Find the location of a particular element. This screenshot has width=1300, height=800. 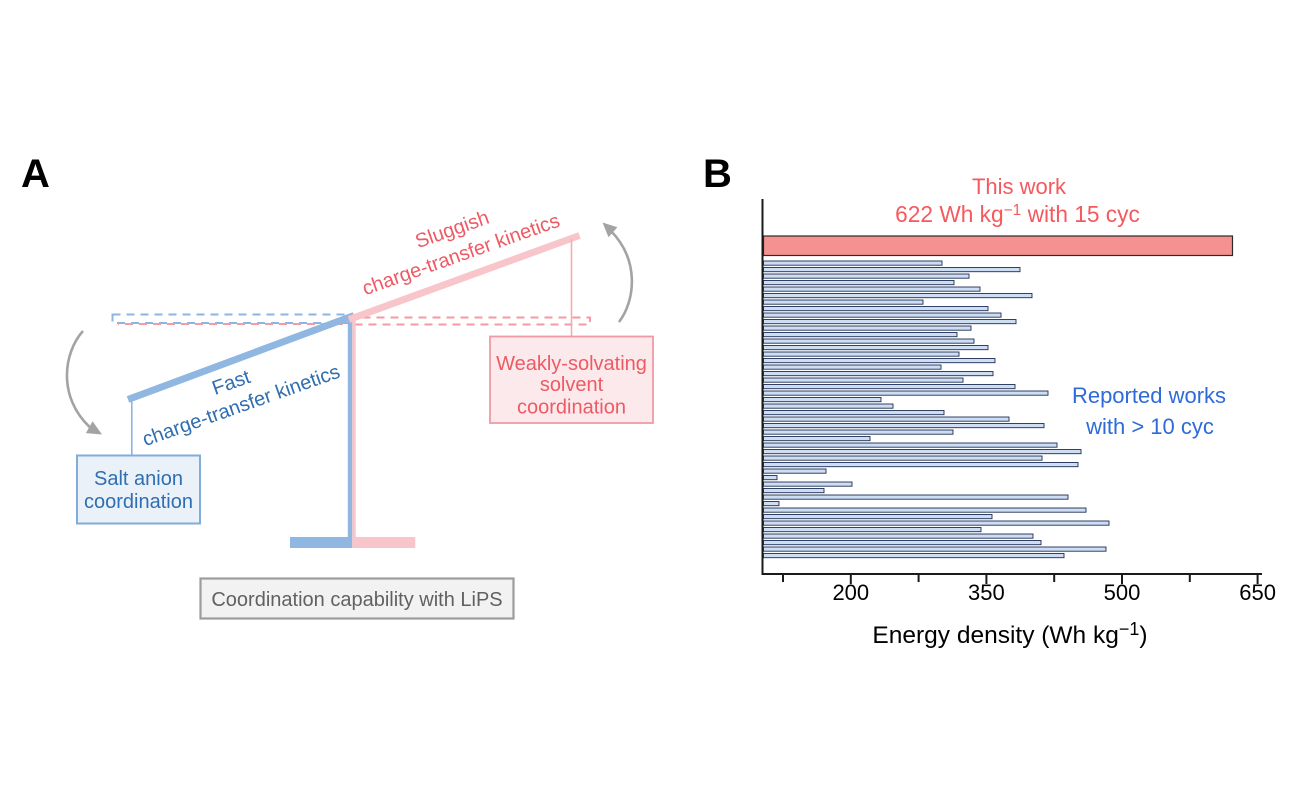

svg-text:Coordination capability with L: Coordination capability with LiPS is located at coordinates (356, 600).